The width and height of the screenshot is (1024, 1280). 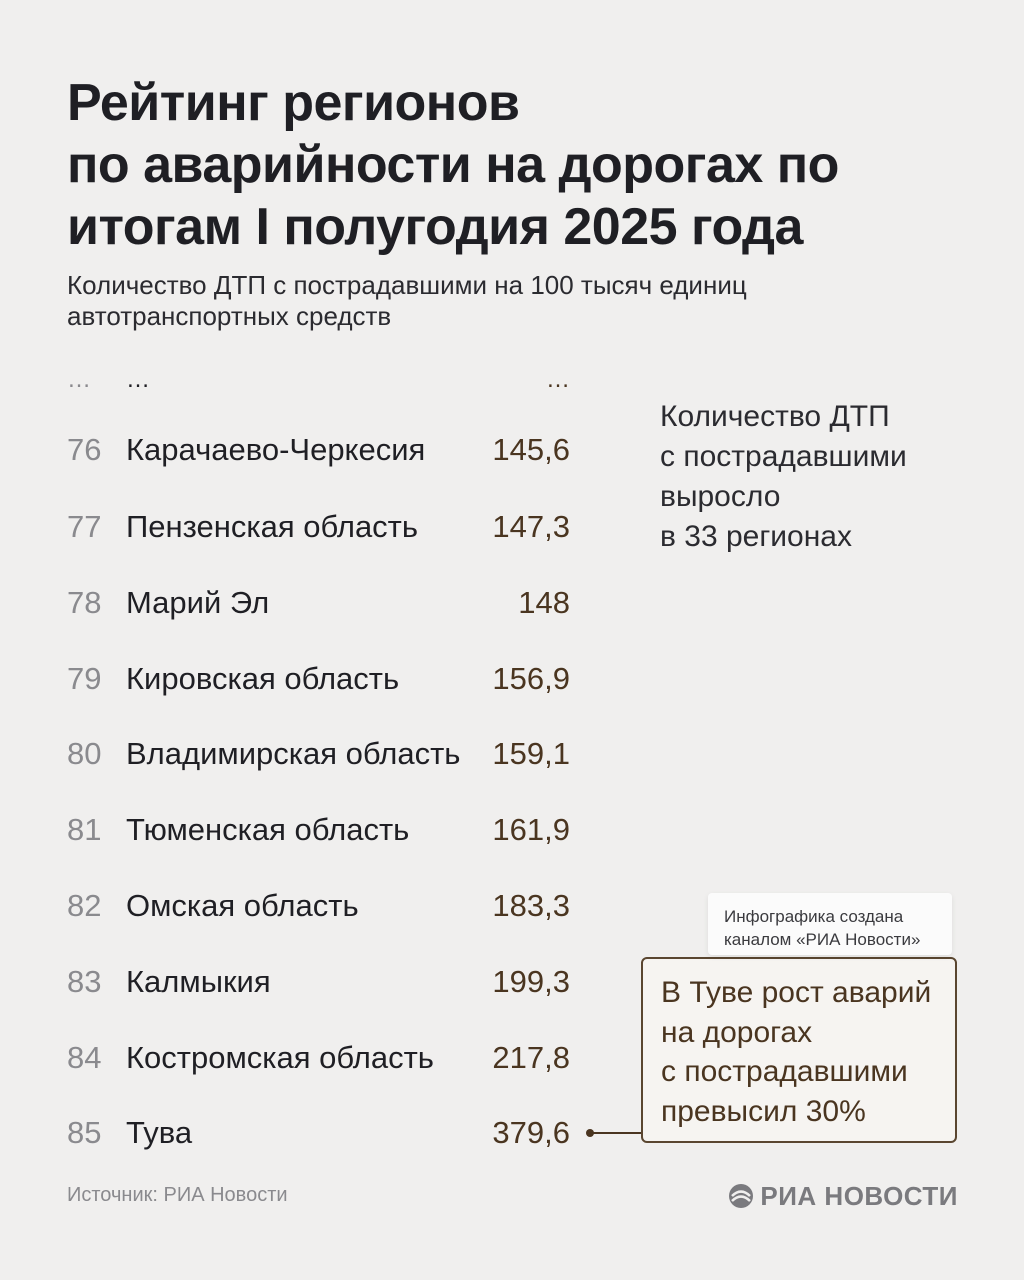 I want to click on source: Источник: РИА Новости, so click(x=177, y=1195).